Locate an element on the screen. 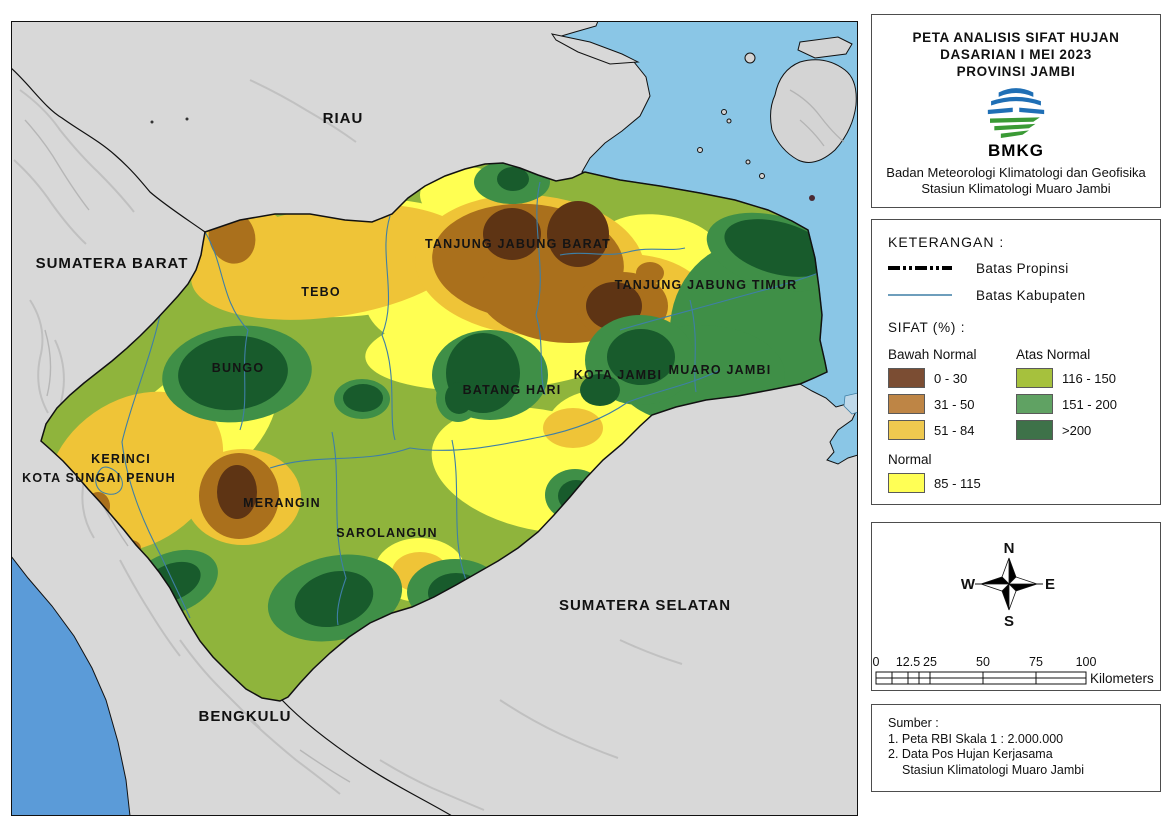 The height and width of the screenshot is (827, 1169). compass-north-label: N is located at coordinates (1009, 548).